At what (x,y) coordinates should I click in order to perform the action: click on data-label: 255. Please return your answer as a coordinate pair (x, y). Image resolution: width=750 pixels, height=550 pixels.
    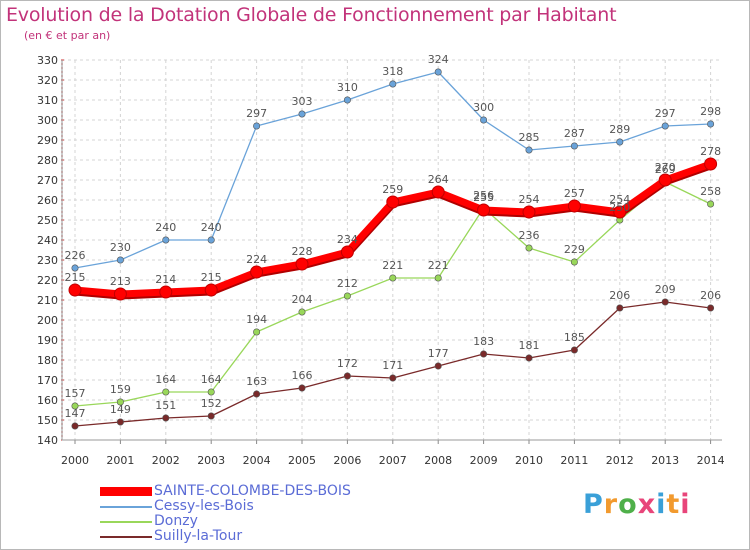
    Looking at the image, I should click on (483, 197).